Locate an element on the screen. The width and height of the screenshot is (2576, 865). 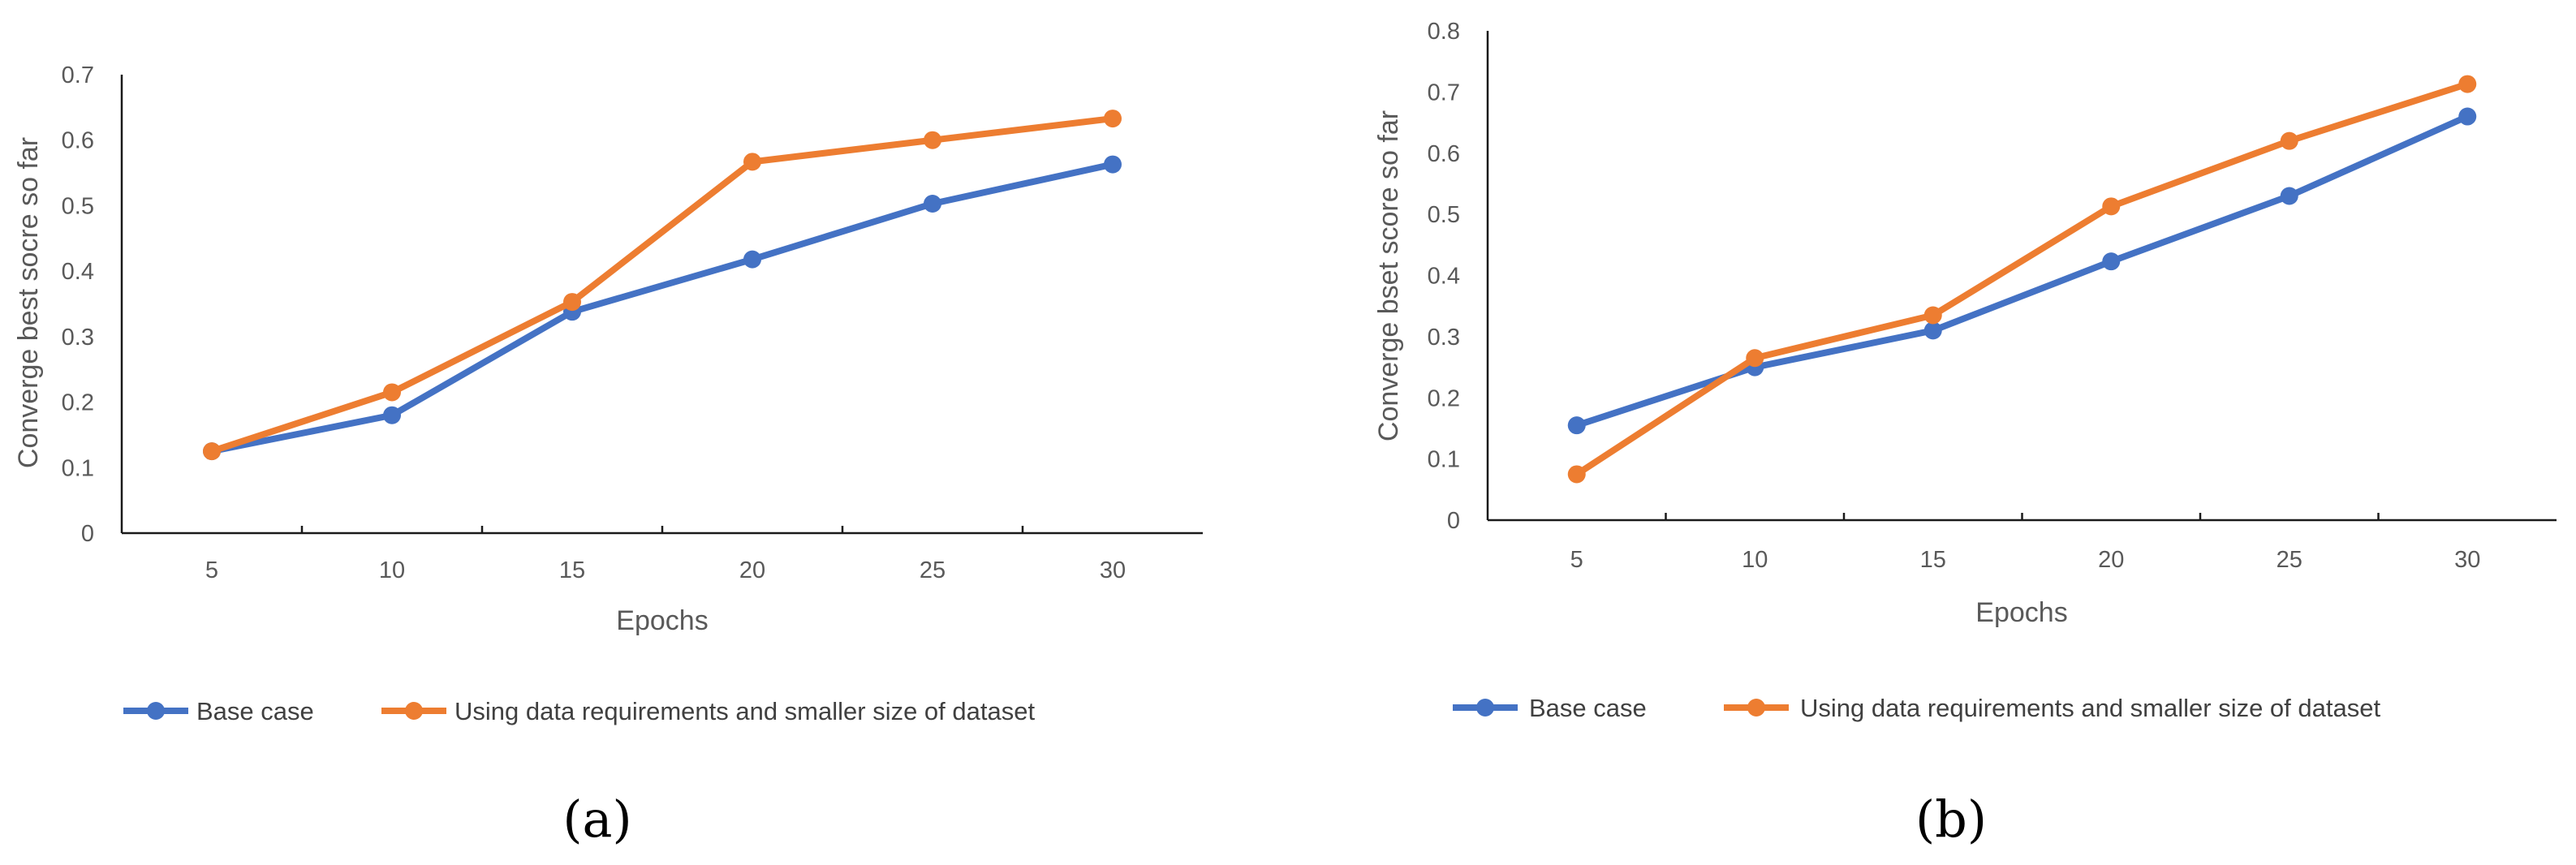
chart-b-y-tick-label: 0.2 is located at coordinates (1444, 398).